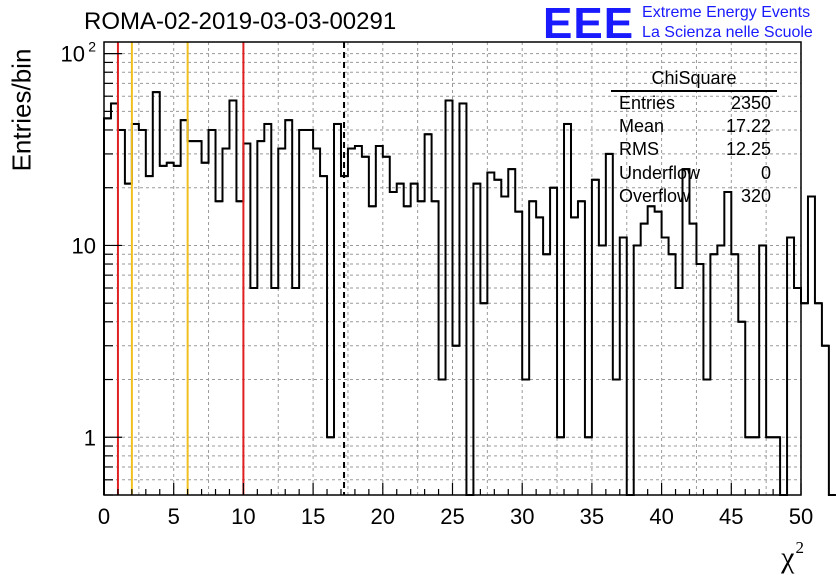 The width and height of the screenshot is (836, 575). I want to click on stats-value: 17.22, so click(748, 126).